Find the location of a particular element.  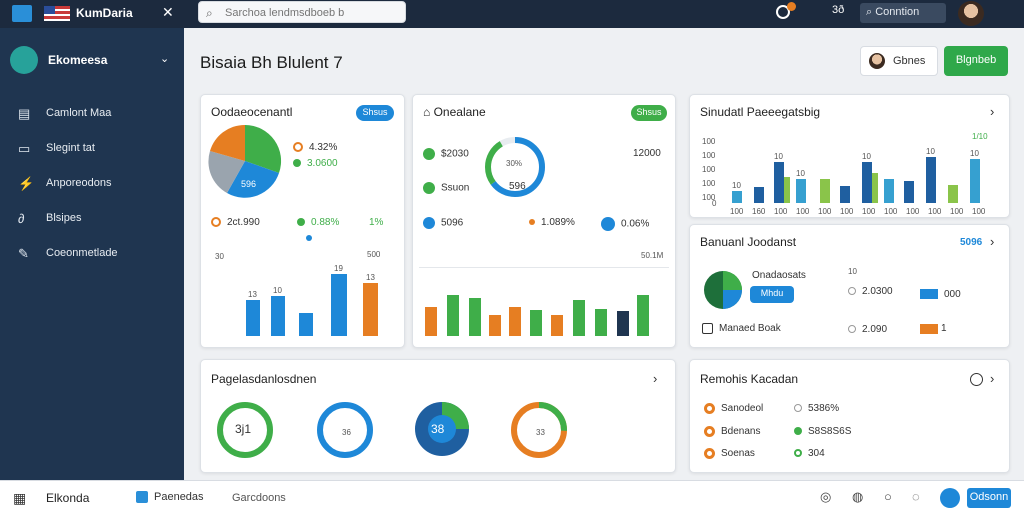

notification-badge is located at coordinates (791, 6).